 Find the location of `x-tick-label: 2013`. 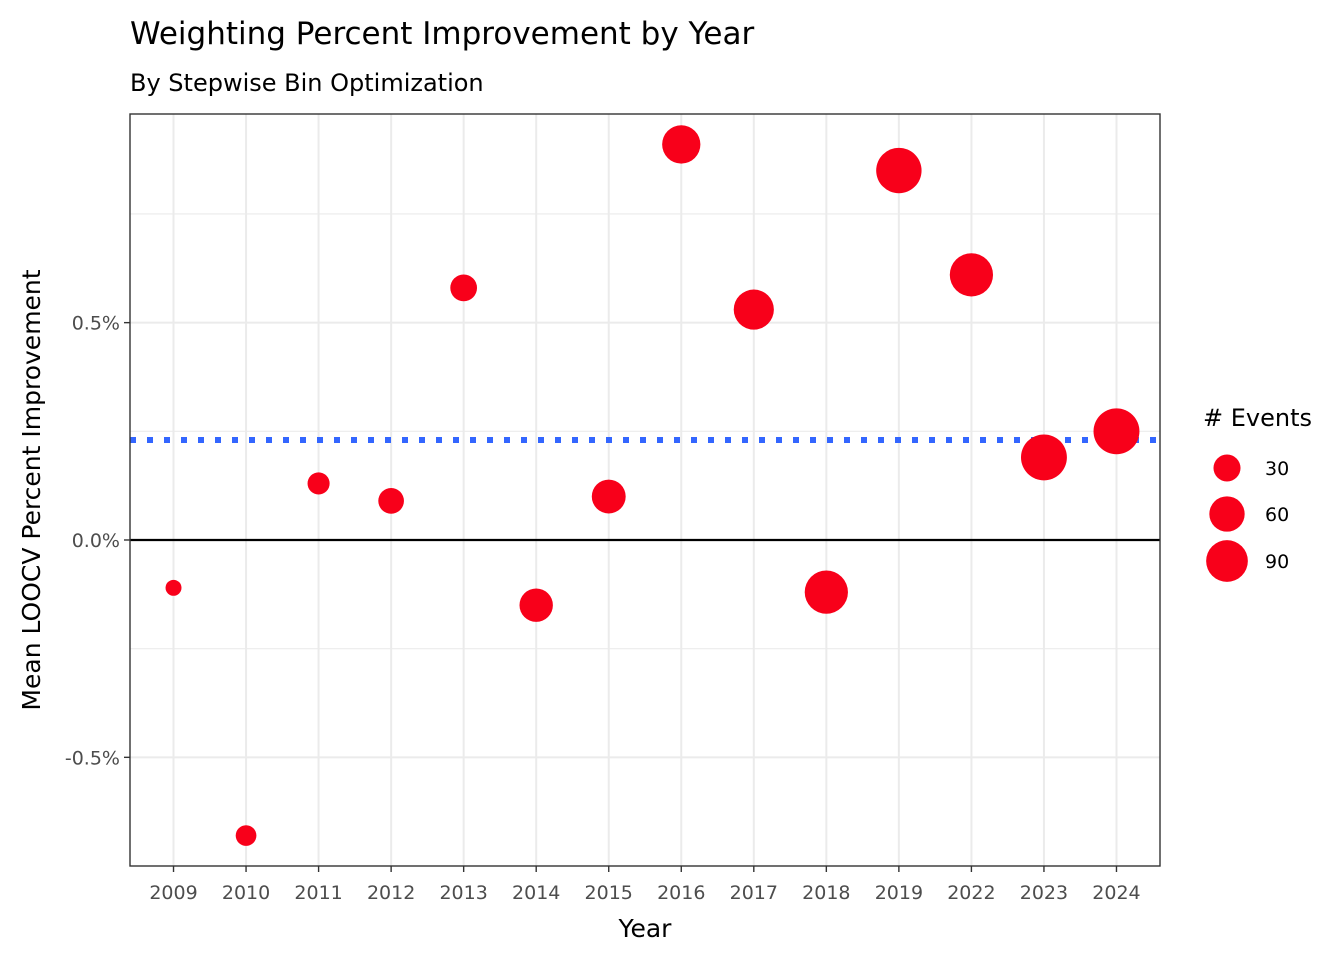

x-tick-label: 2013 is located at coordinates (463, 893).